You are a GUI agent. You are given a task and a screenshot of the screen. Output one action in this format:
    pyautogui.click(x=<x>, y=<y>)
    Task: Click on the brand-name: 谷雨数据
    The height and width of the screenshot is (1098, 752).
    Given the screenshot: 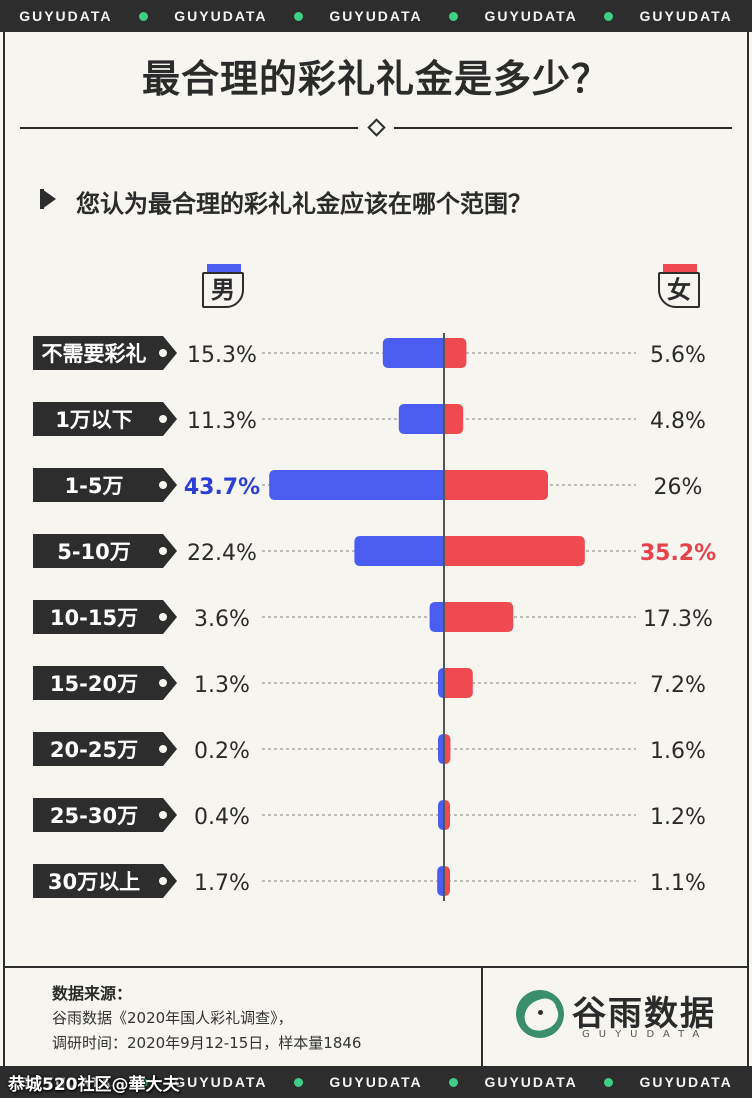 What is the action you would take?
    pyautogui.click(x=644, y=1014)
    